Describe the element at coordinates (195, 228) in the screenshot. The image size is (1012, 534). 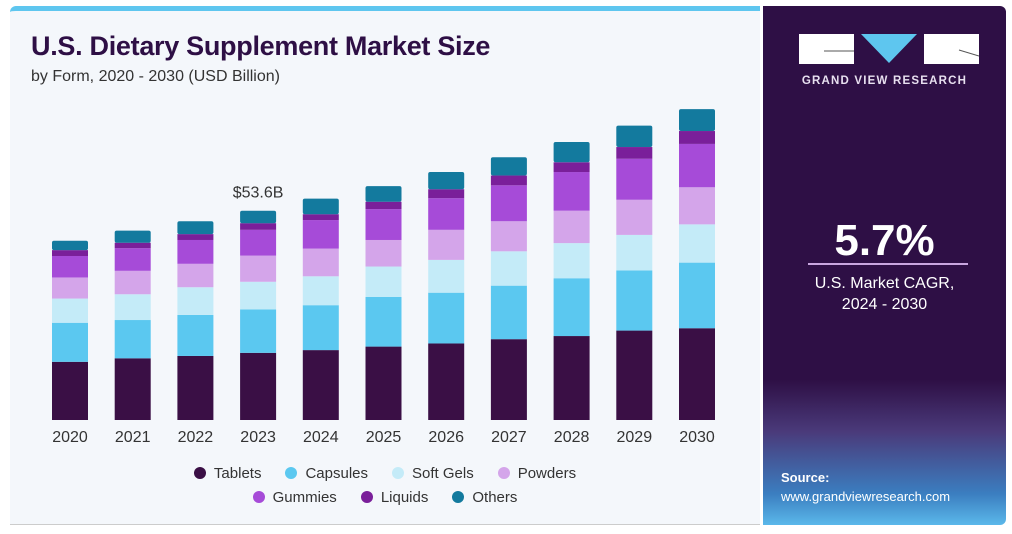
I see `bar-segment-others-2022` at that location.